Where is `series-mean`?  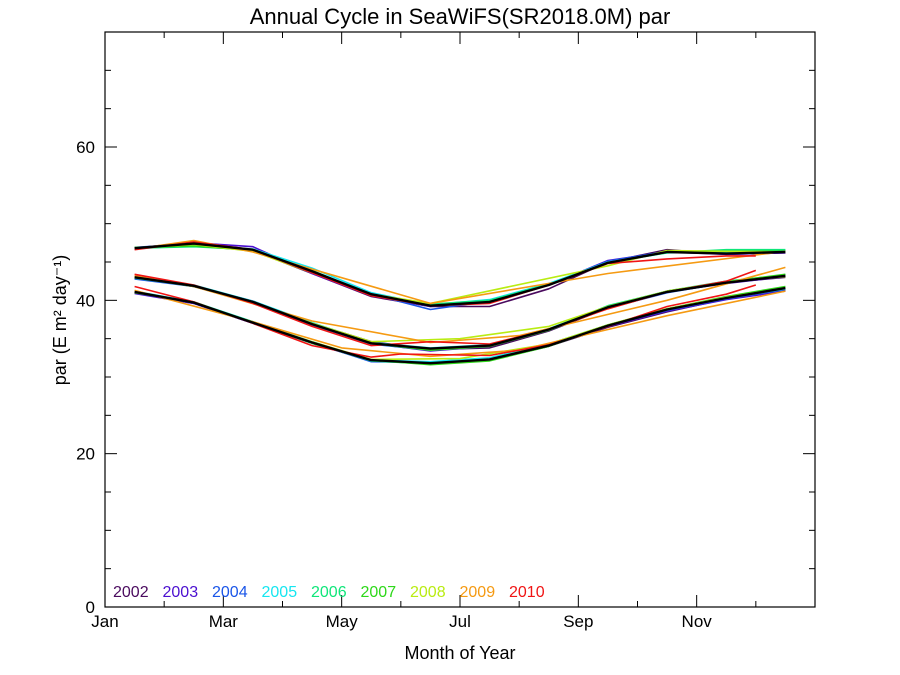 series-mean is located at coordinates (460, 303).